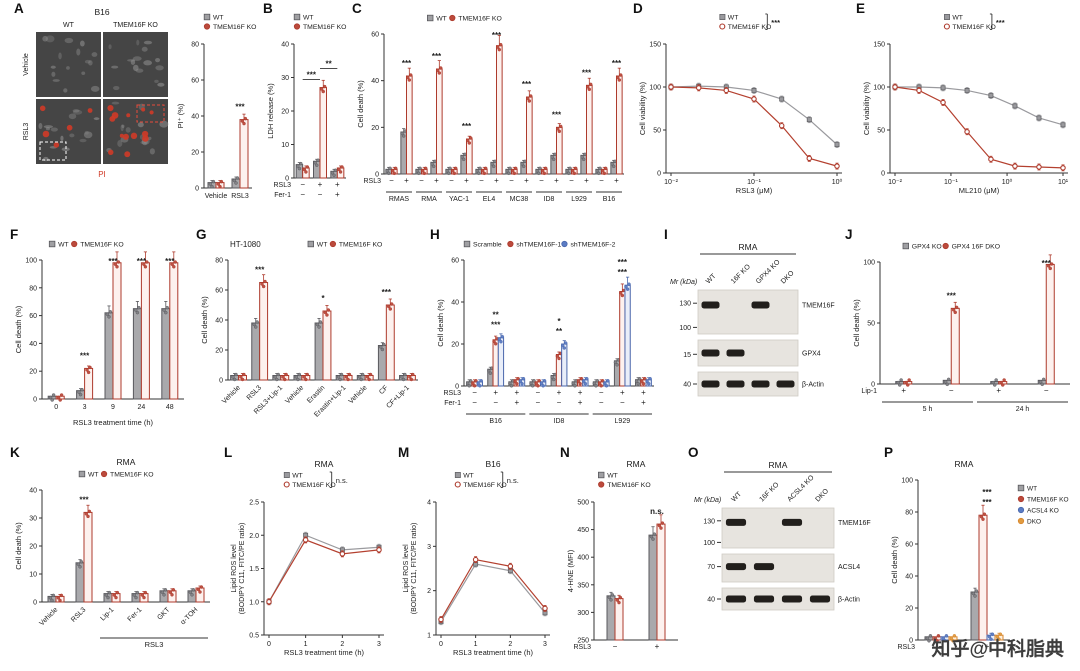 This screenshot has height=671, width=1080. What do you see at coordinates (142, 407) in the screenshot?
I see `svg-text: 24` at bounding box center [142, 407].